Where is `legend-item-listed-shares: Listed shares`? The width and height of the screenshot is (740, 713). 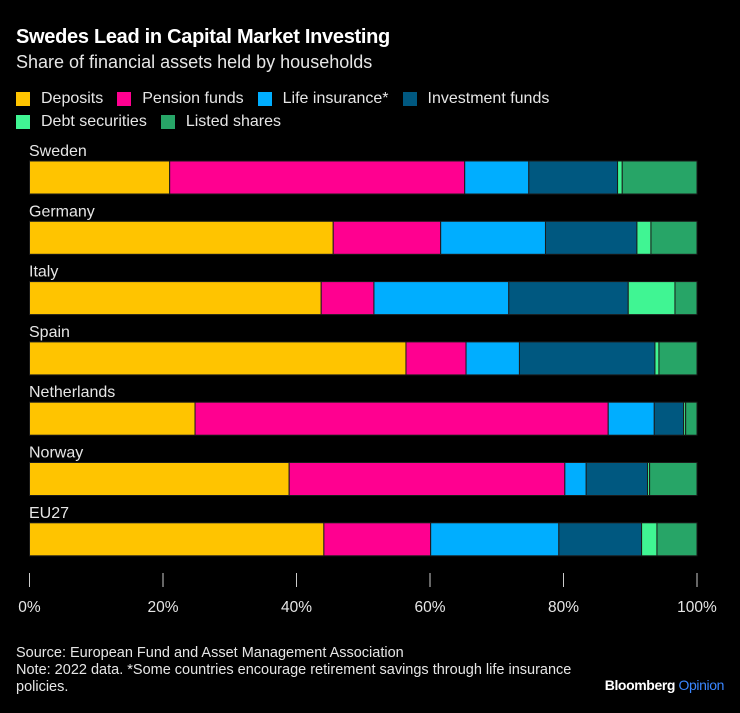
legend-item-listed-shares: Listed shares is located at coordinates (220, 121).